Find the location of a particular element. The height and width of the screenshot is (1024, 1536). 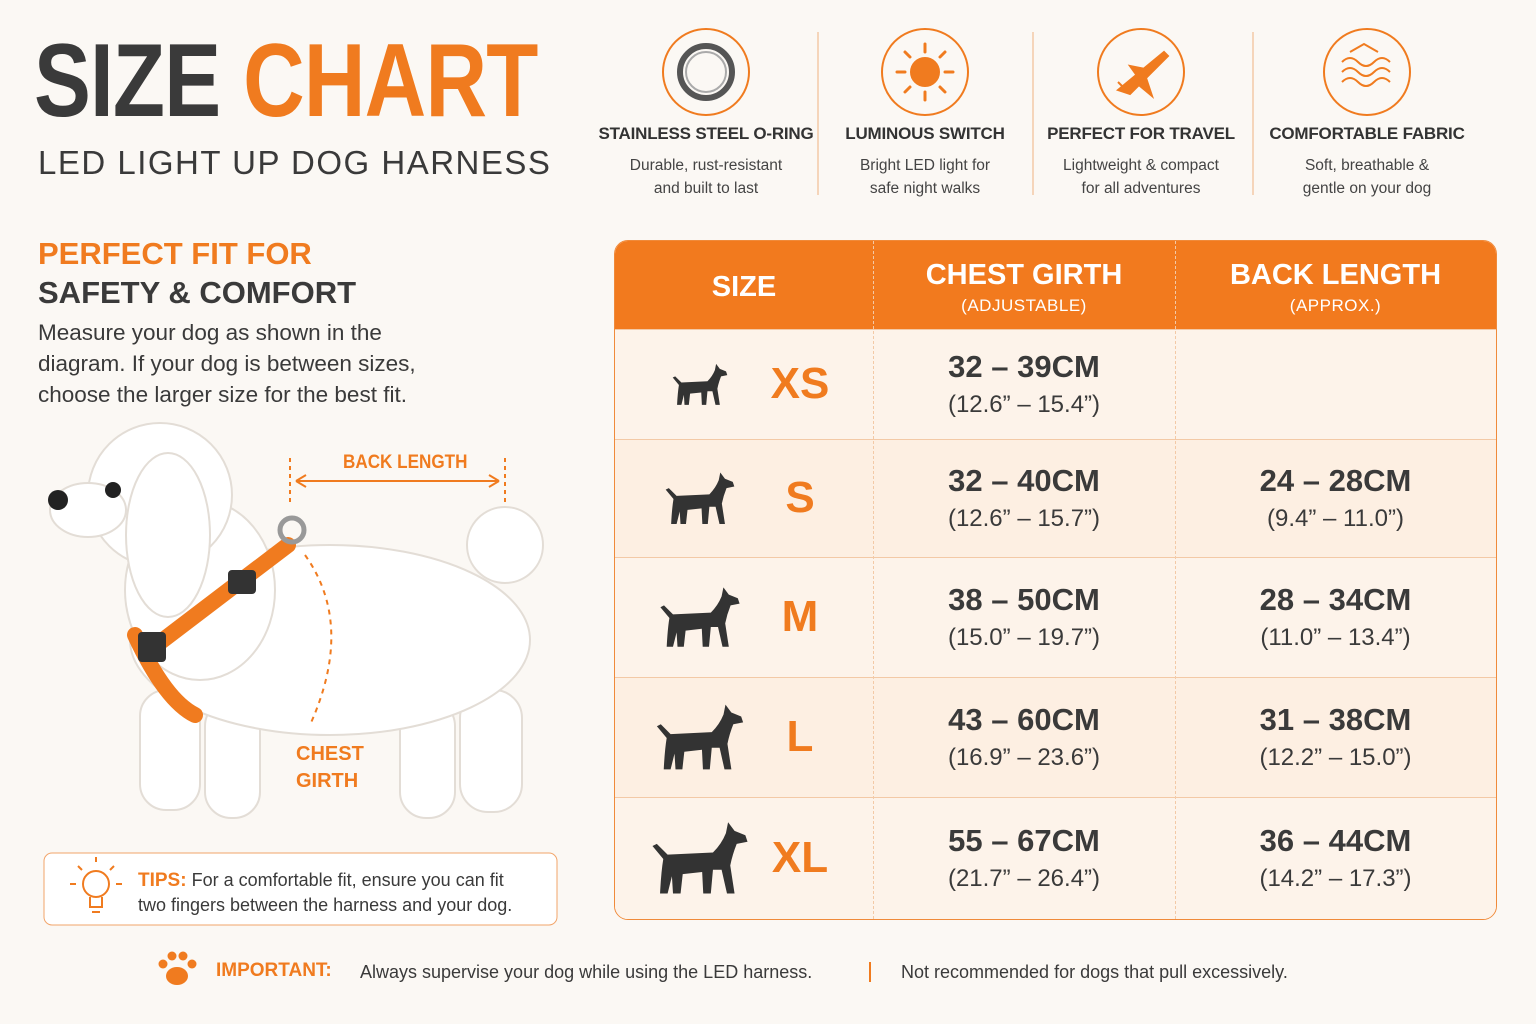

size-label: M is located at coordinates (800, 616).